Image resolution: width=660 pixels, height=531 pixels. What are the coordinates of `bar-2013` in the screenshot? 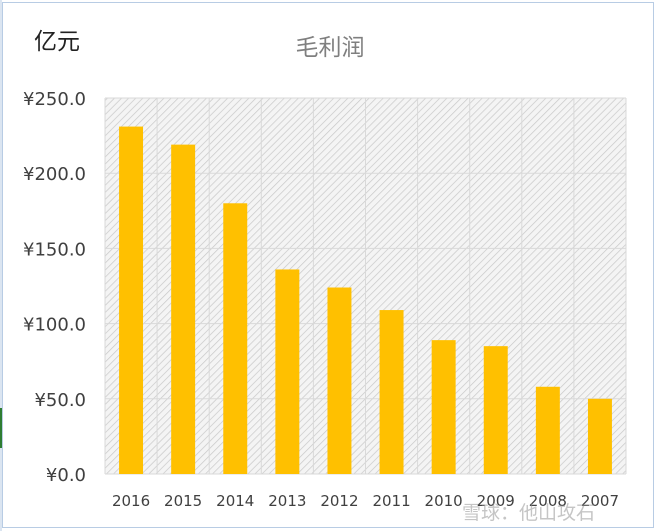 It's located at (287, 371).